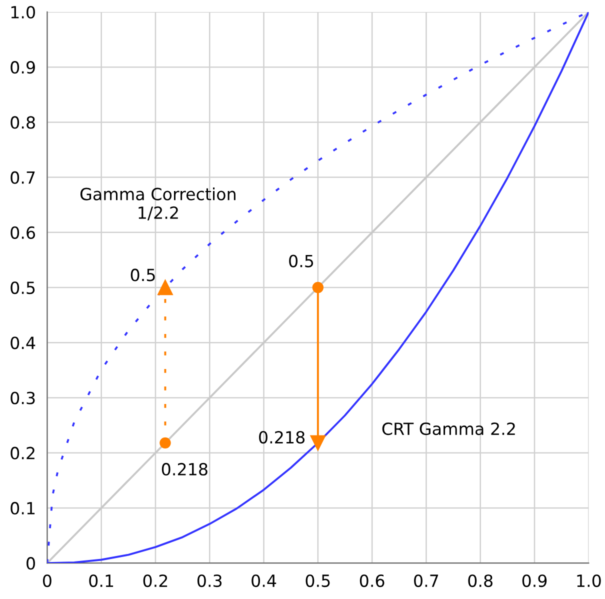 The image size is (605, 599). Describe the element at coordinates (101, 581) in the screenshot. I see `x-tick-label: 0.1` at that location.